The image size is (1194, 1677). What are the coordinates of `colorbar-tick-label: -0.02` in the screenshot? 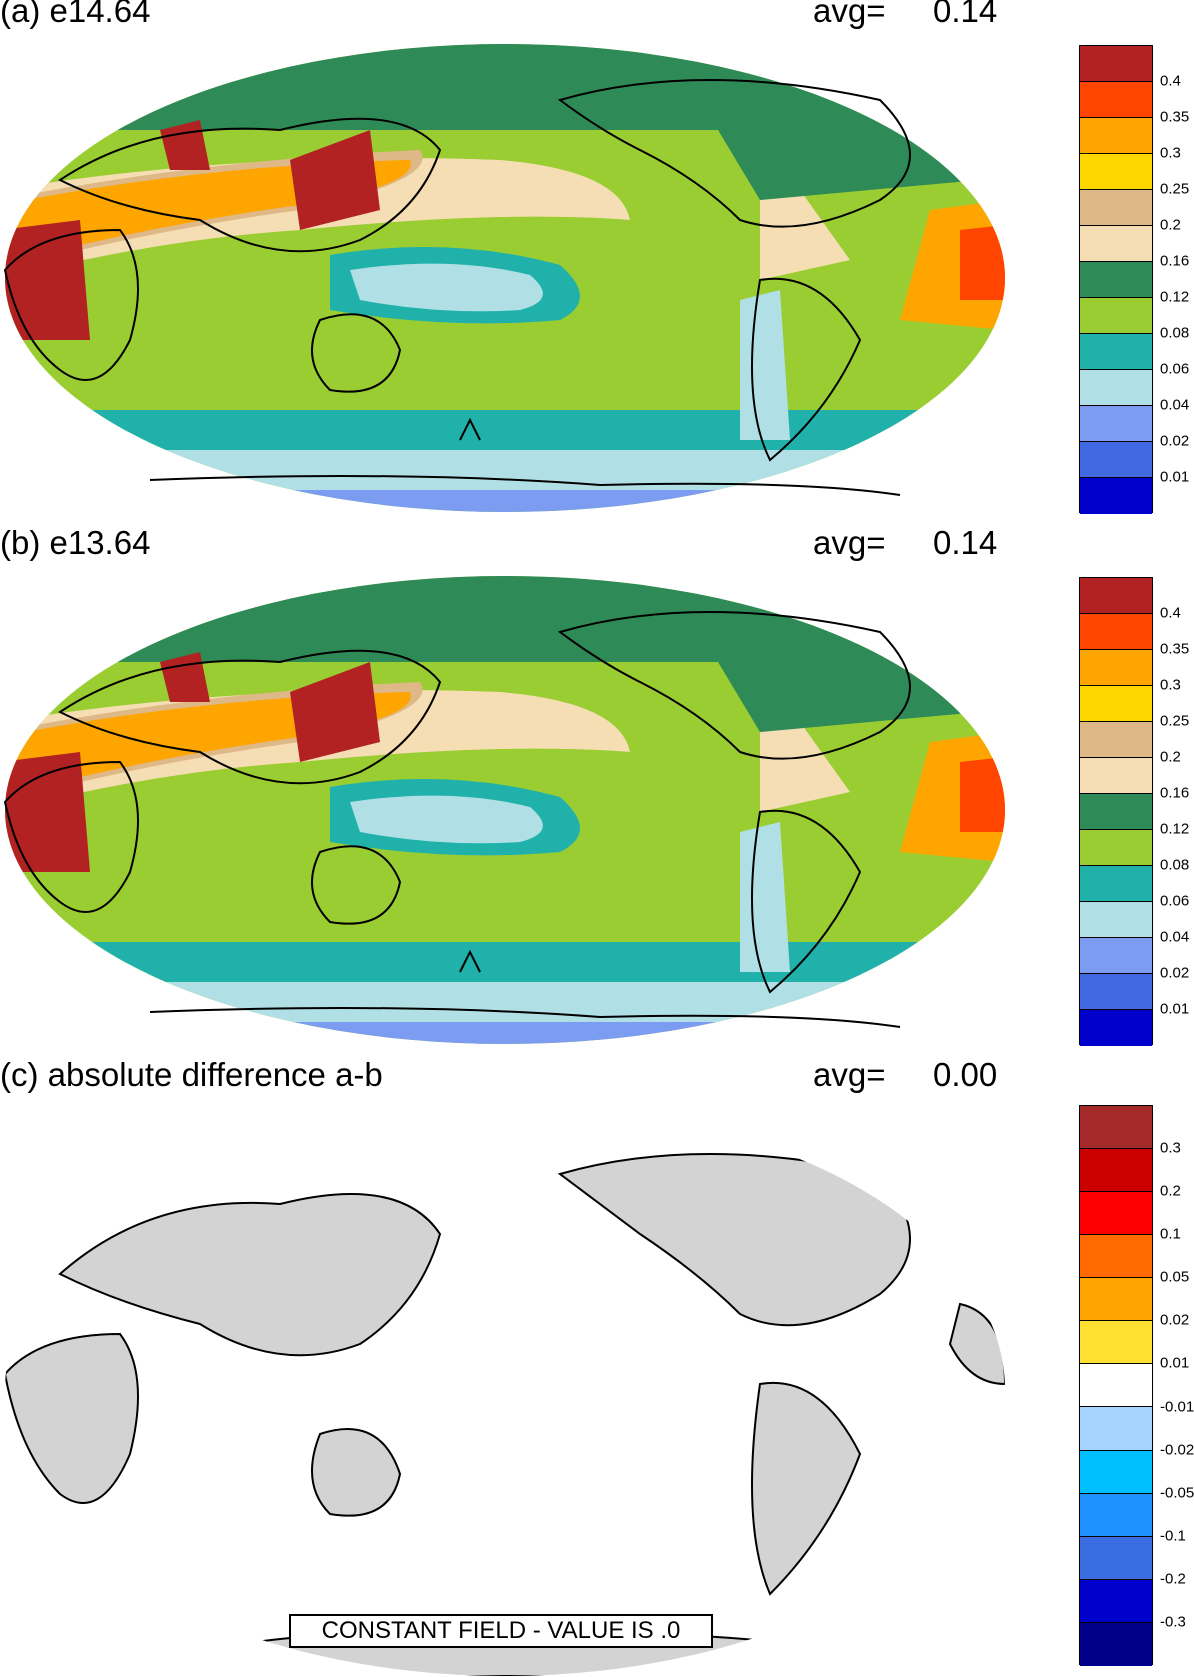 It's located at (1177, 1450).